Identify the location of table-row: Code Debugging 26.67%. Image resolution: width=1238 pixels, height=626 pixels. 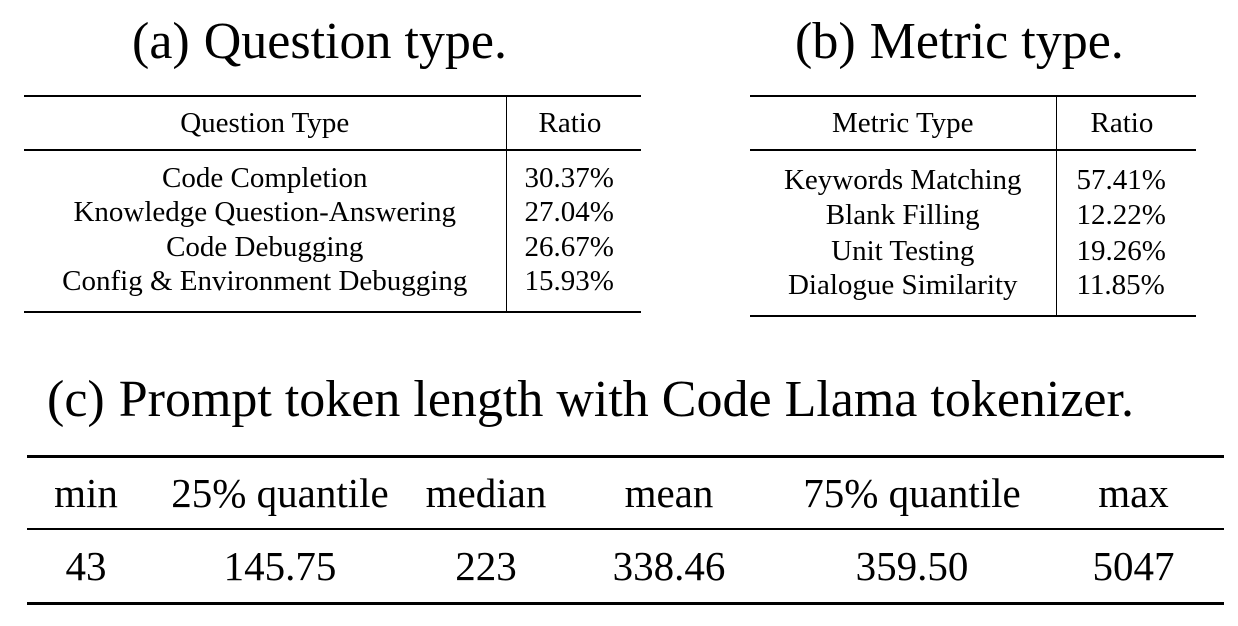
(332, 247).